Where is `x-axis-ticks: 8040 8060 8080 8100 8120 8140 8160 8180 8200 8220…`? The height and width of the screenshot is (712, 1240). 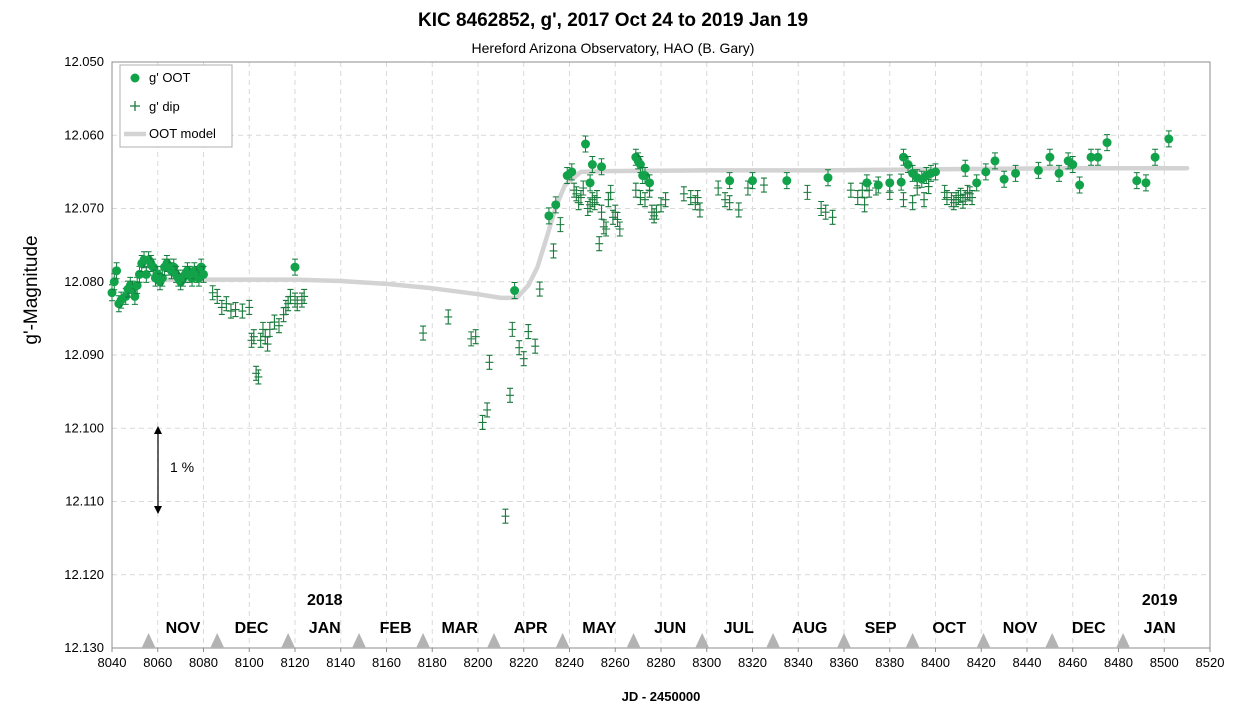
x-axis-ticks: 8040 8060 8080 8100 8120 8140 8160 8180 8200 8220… is located at coordinates (661, 659).